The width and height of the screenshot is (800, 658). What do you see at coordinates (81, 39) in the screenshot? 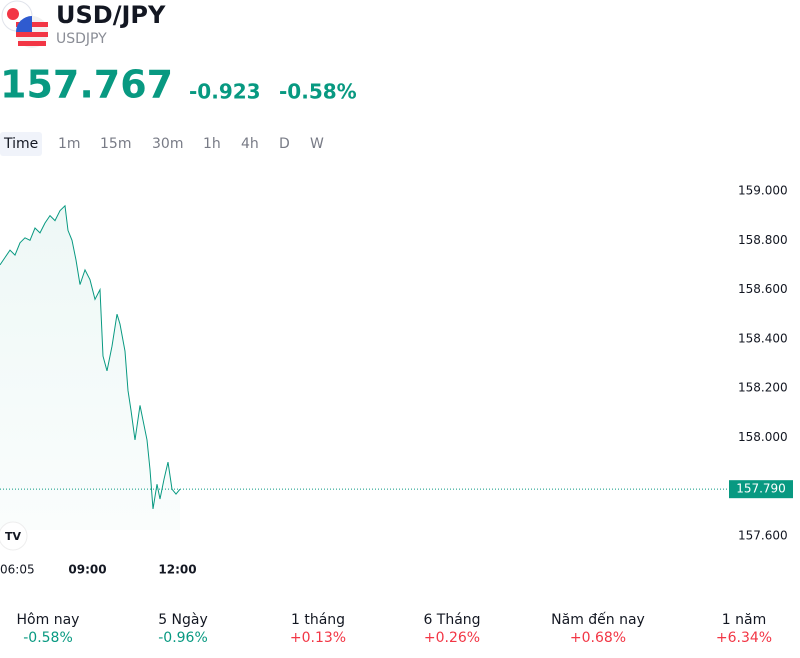
I see `ticker: USDJPY` at bounding box center [81, 39].